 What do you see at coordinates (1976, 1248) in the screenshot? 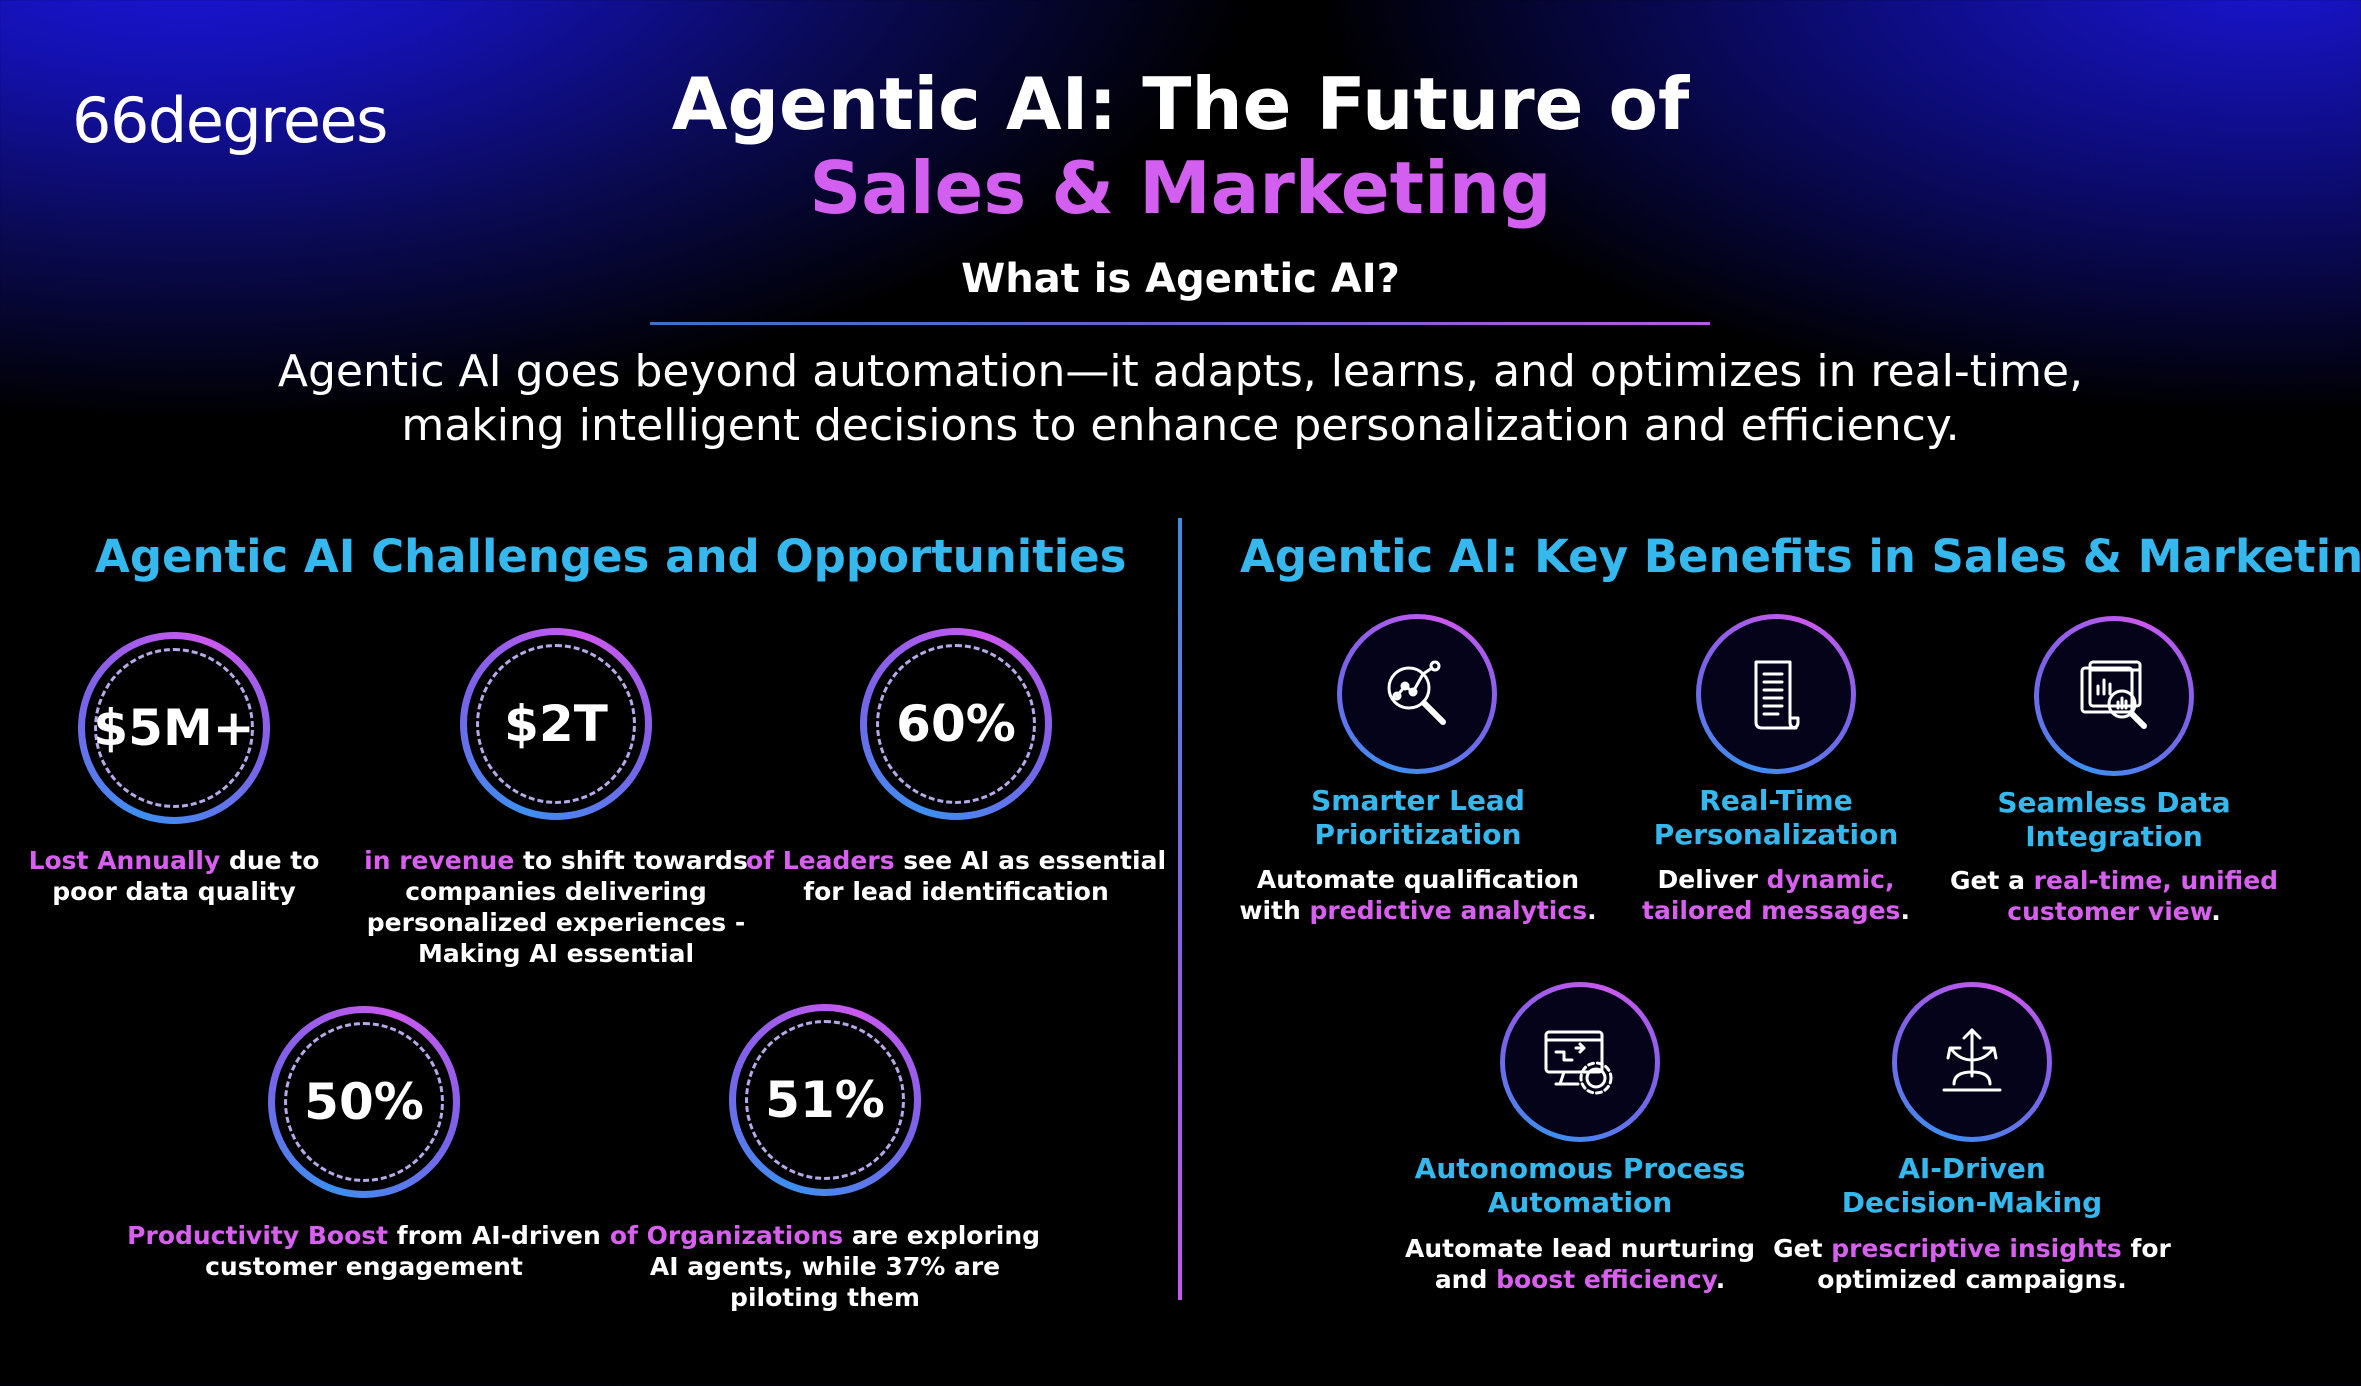
I see `benefit-highlight: prescriptive insights` at bounding box center [1976, 1248].